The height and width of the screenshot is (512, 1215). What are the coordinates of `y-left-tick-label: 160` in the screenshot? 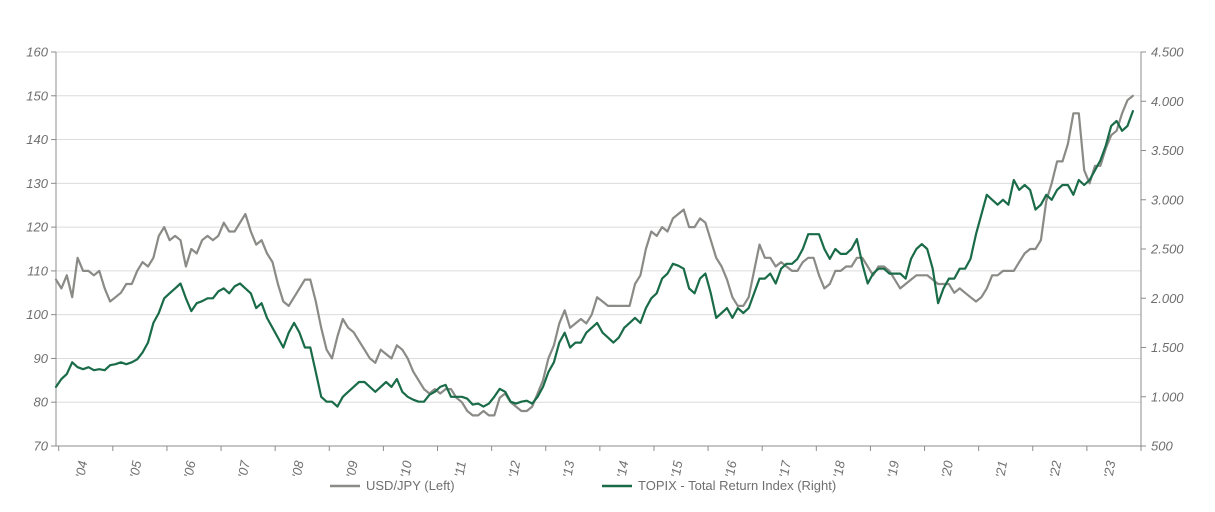 It's located at (37, 52).